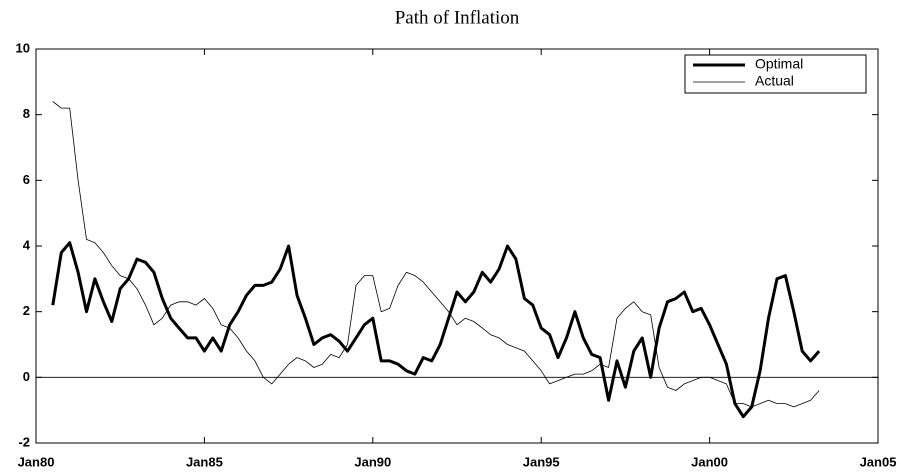  Describe the element at coordinates (709, 461) in the screenshot. I see `x-tick-label: Jan00` at that location.